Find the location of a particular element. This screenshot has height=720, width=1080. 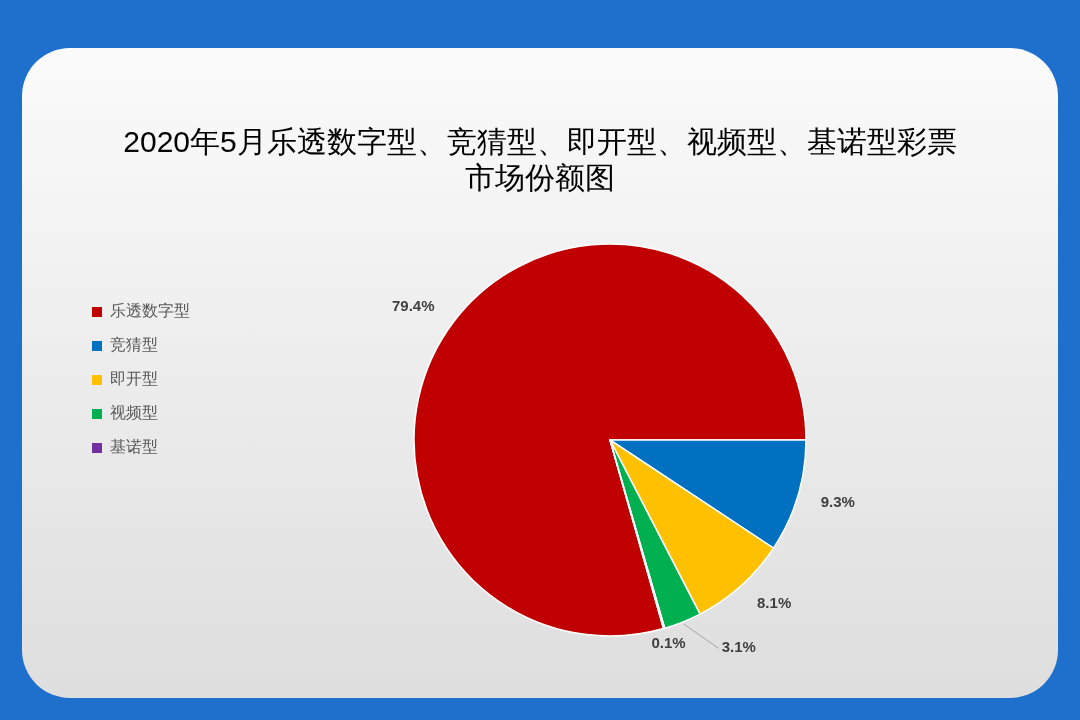

legend-label: 竞猜型 is located at coordinates (134, 345).